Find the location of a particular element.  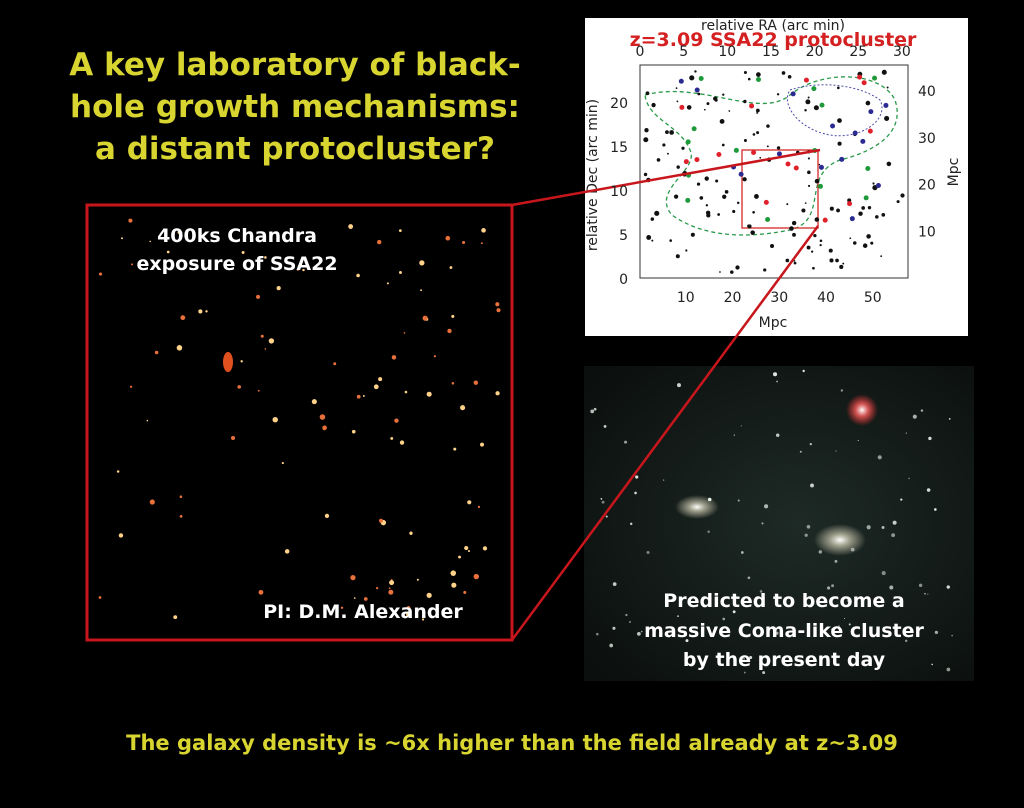

left-tick-label: 0 is located at coordinates (623, 280).